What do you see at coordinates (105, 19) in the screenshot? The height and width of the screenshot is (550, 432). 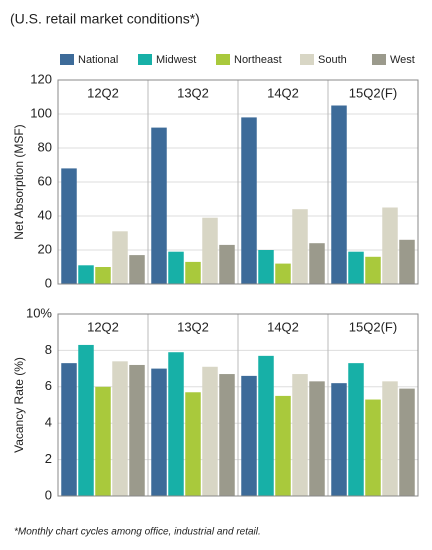 I see `chart-title: (U.S. retail market conditions*)` at bounding box center [105, 19].